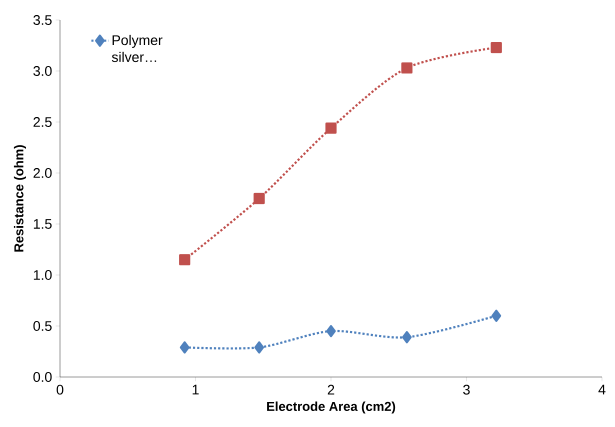 The height and width of the screenshot is (427, 615). Describe the element at coordinates (466, 389) in the screenshot. I see `x-tick-label: 3` at that location.